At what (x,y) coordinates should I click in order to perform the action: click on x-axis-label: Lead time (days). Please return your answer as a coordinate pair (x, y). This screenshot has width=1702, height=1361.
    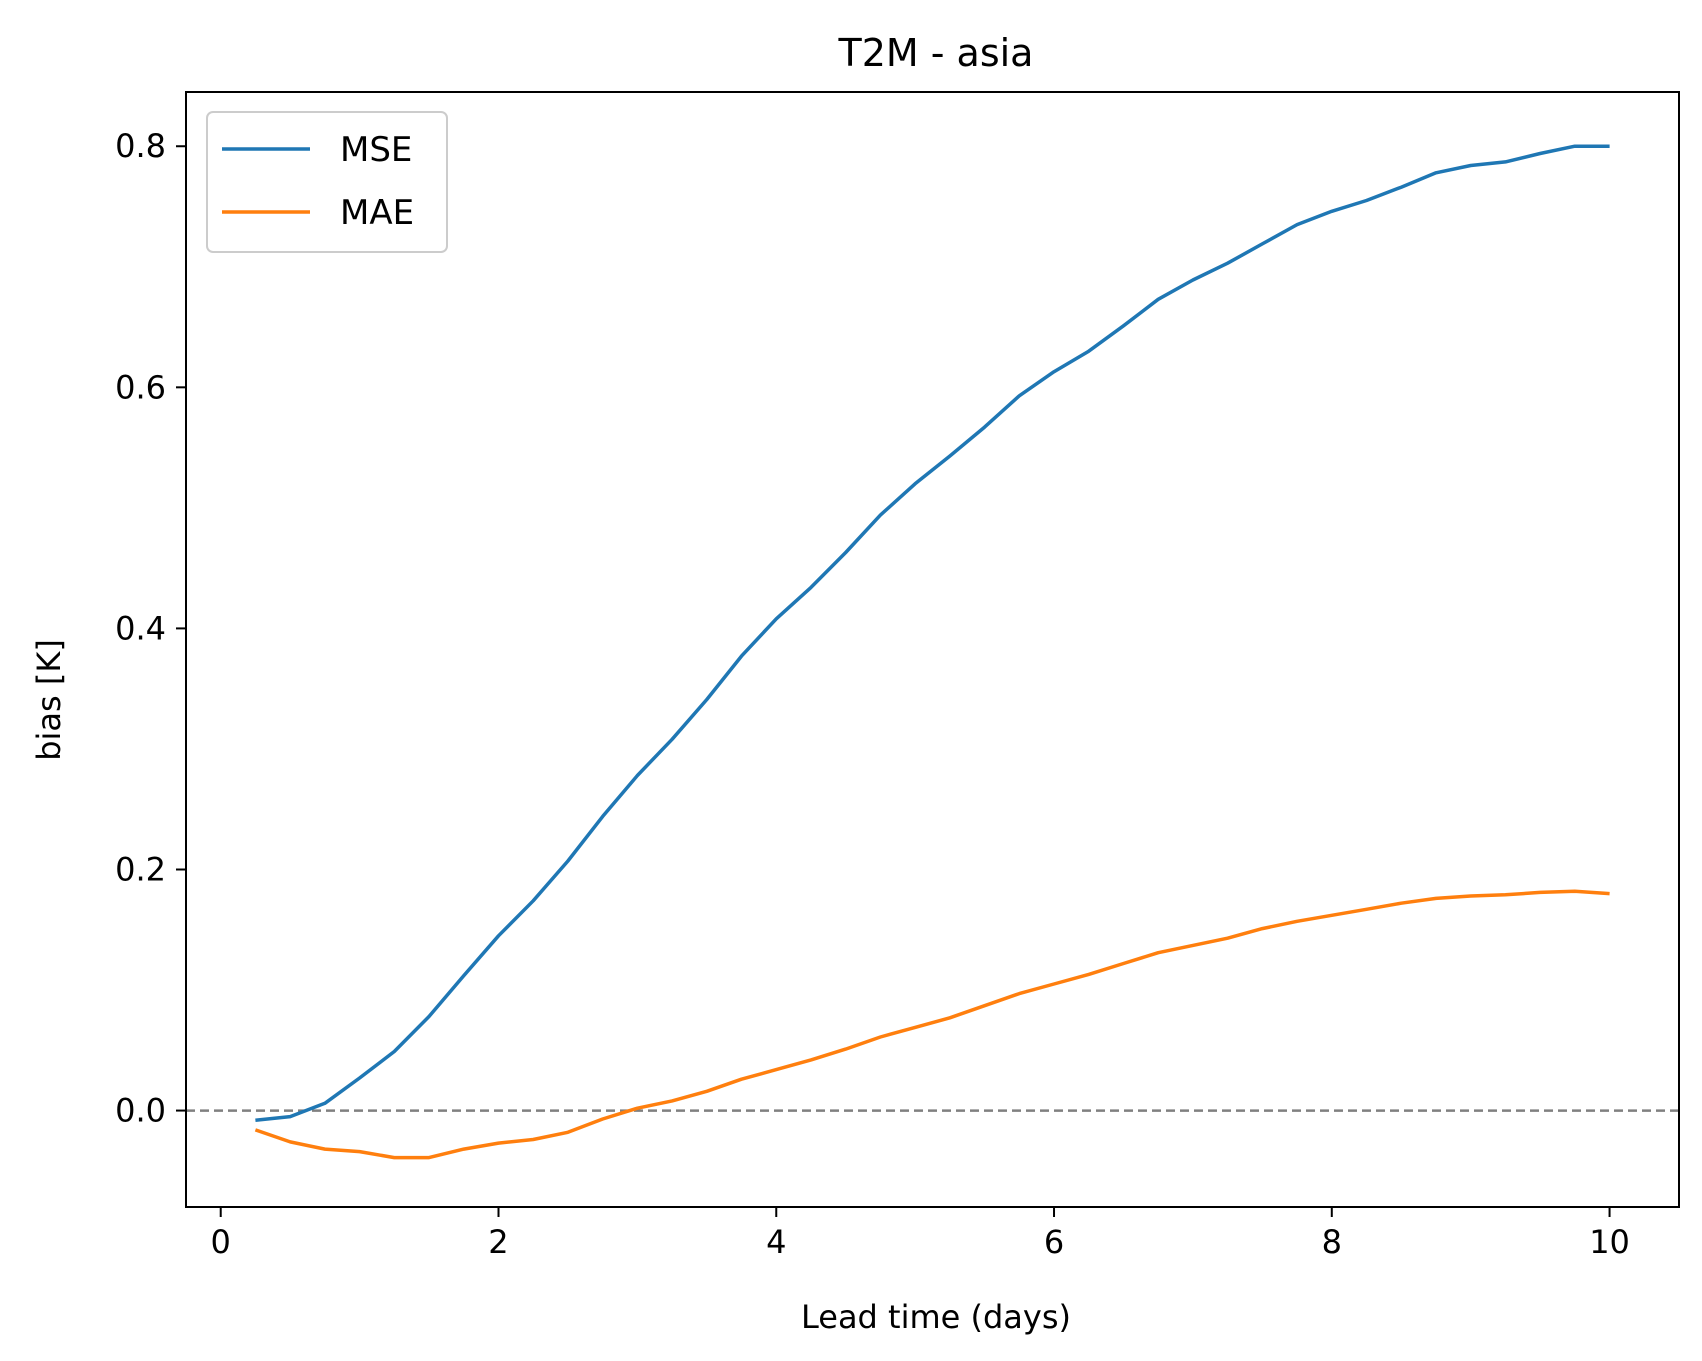
    Looking at the image, I should click on (936, 1317).